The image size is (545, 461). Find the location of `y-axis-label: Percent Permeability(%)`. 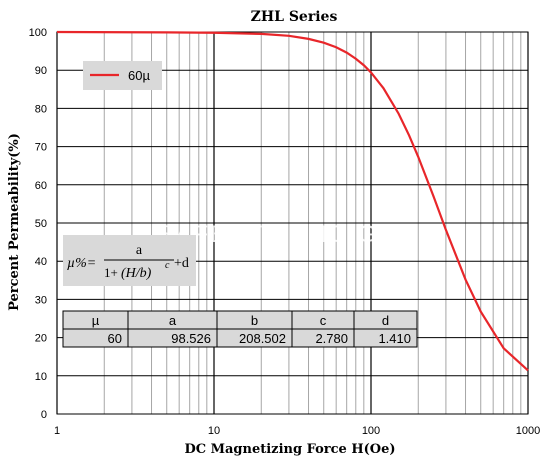

y-axis-label: Percent Permeability(%) is located at coordinates (14, 222).